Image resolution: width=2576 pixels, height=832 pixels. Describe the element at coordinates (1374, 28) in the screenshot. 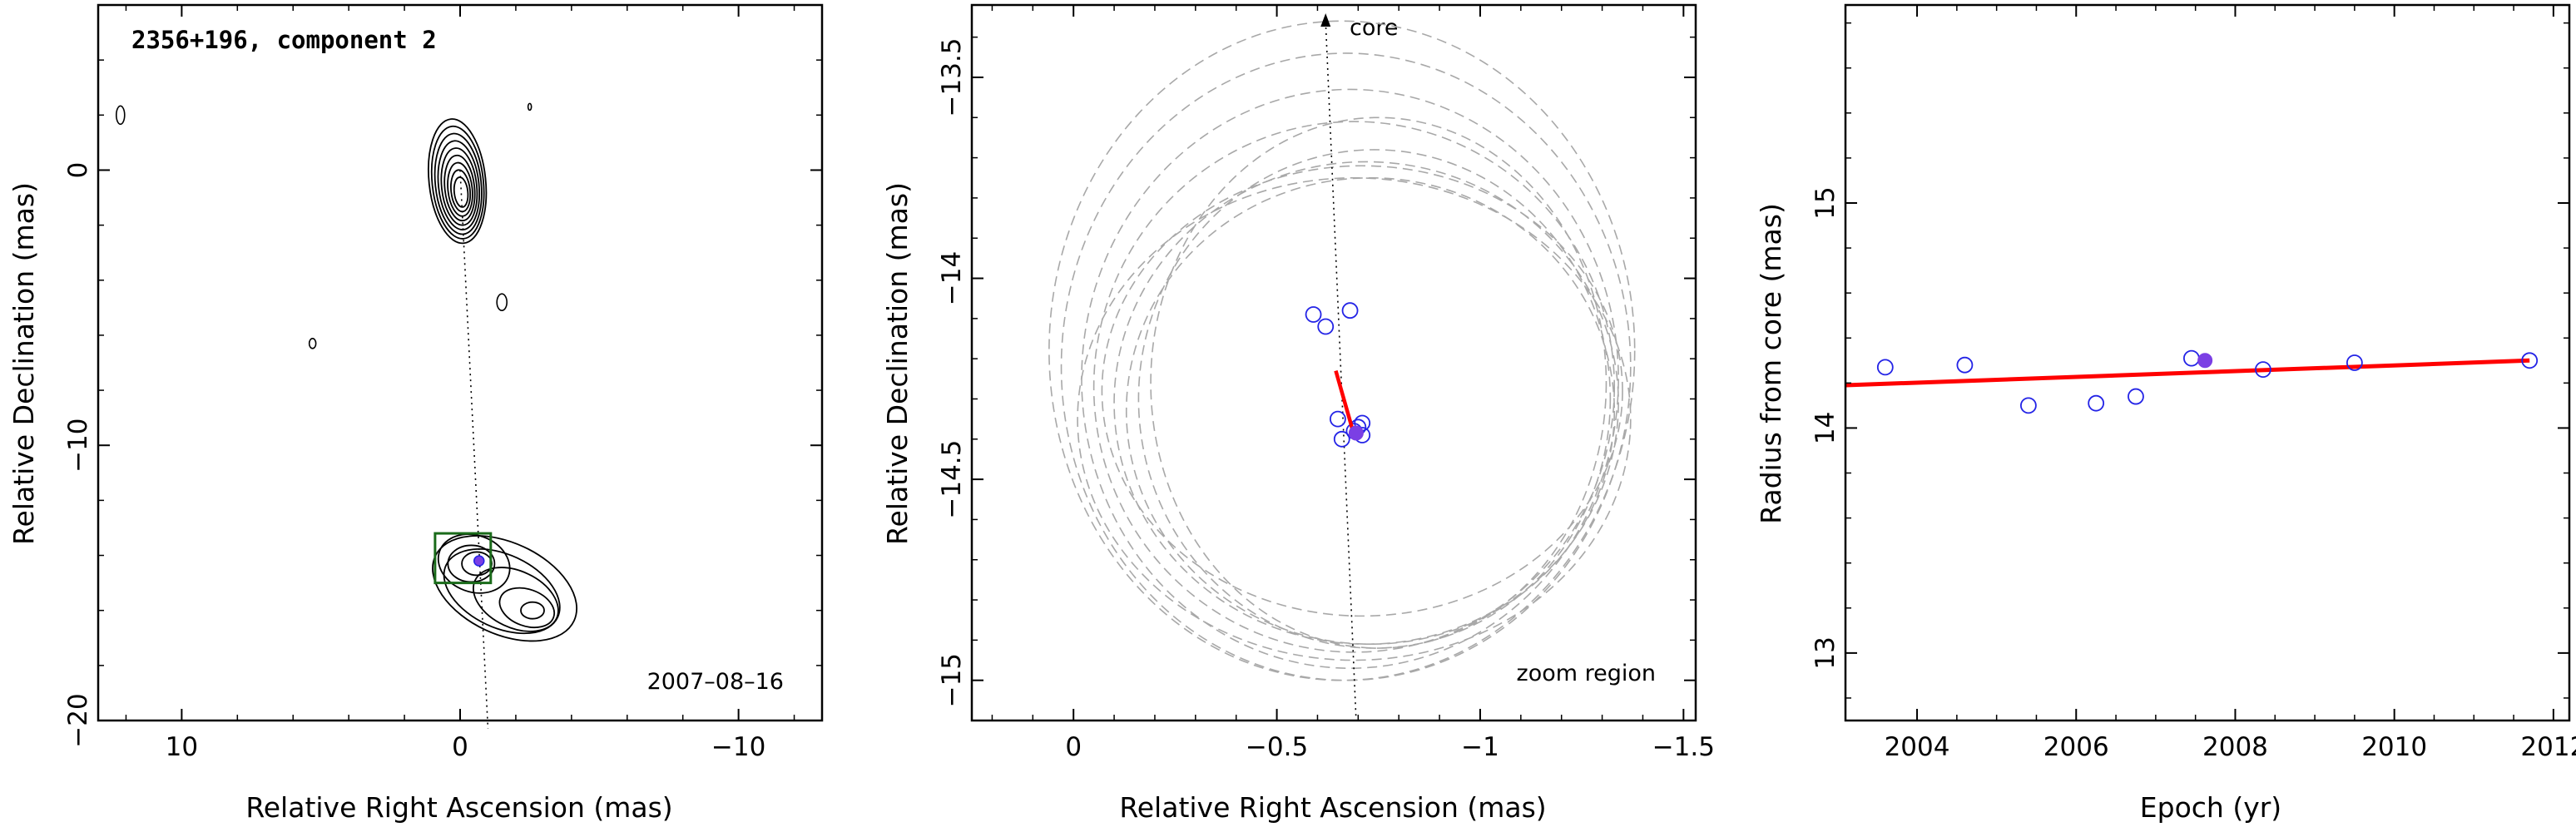

I see `panel2-core-label: core` at that location.